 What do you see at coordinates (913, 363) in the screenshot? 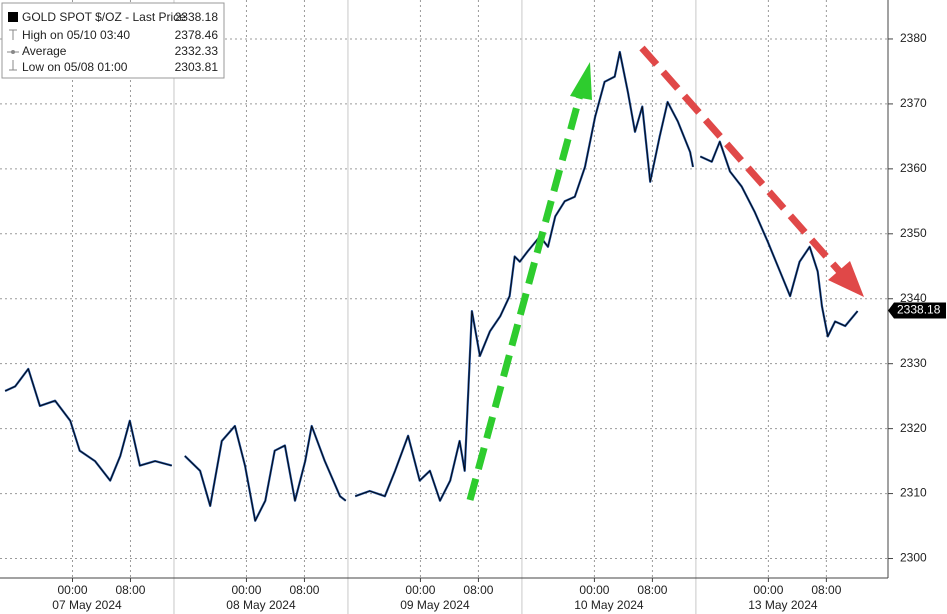
I see `y-tick-label: 2330` at bounding box center [913, 363].